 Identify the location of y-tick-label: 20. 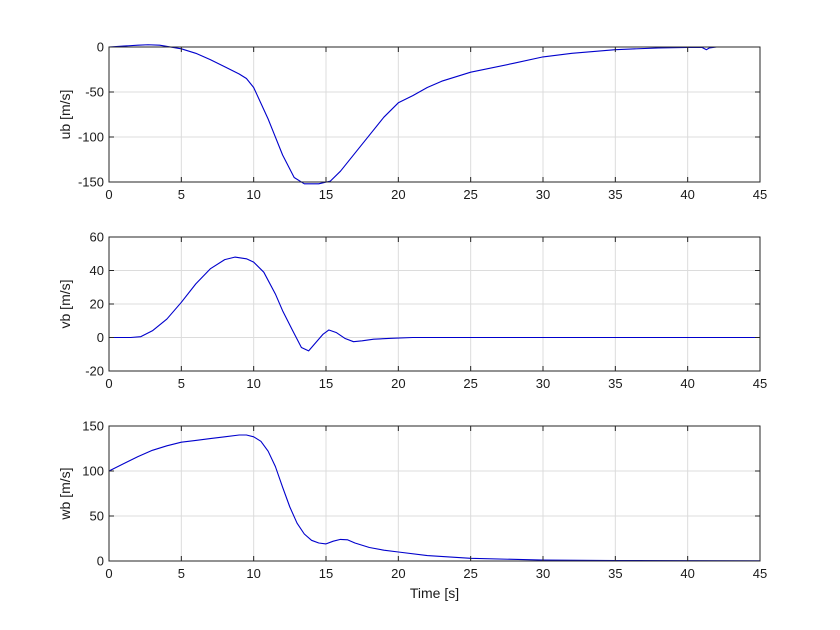
(97, 304).